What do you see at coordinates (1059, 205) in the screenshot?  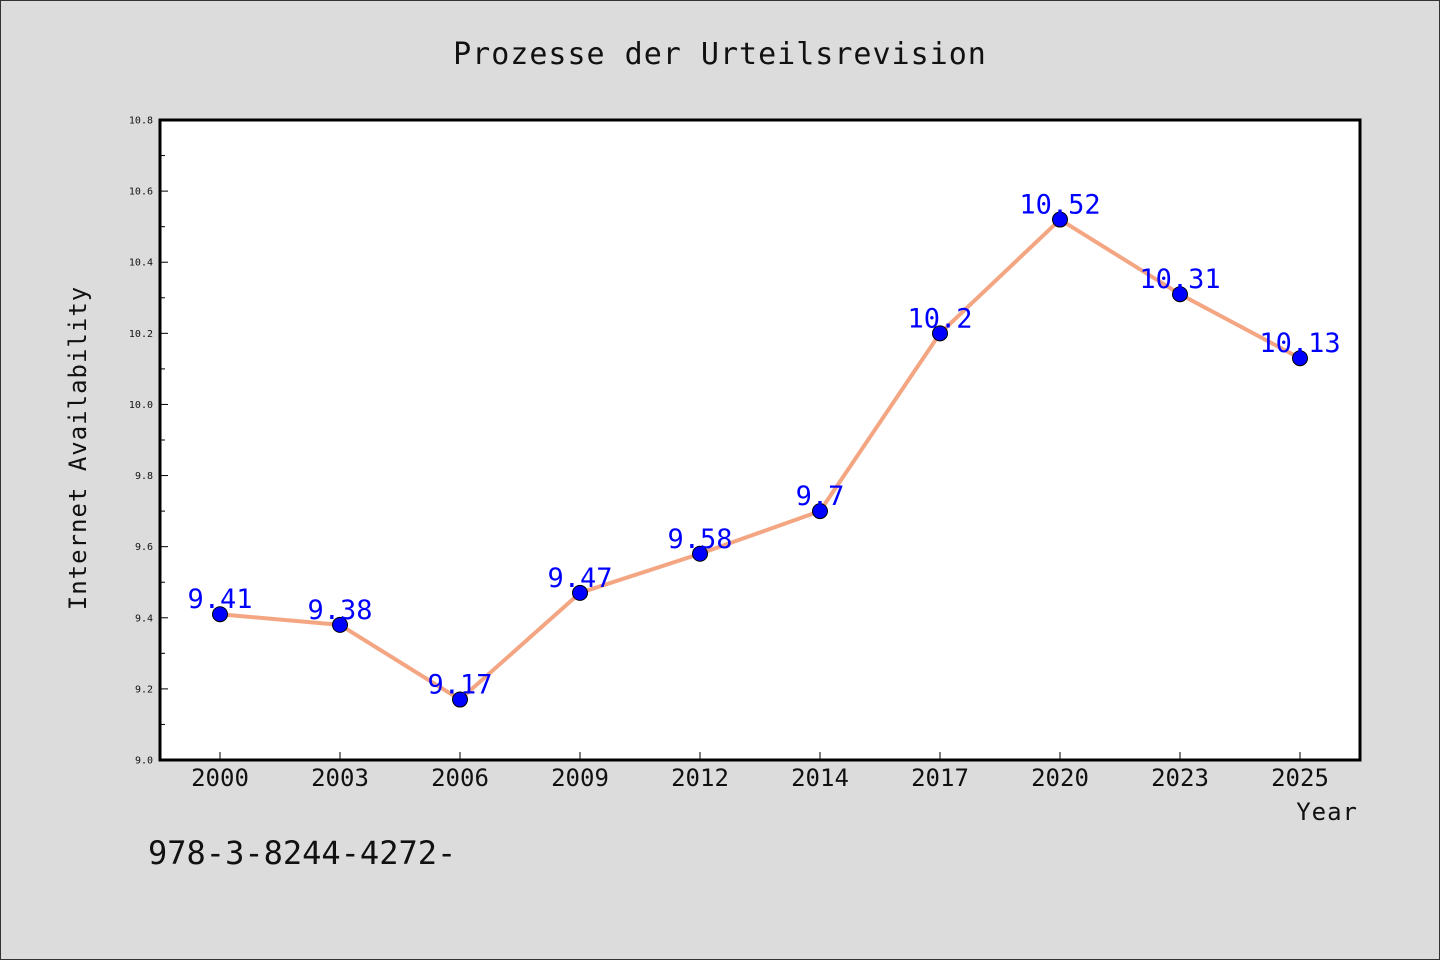 I see `data-label: 10.52` at bounding box center [1059, 205].